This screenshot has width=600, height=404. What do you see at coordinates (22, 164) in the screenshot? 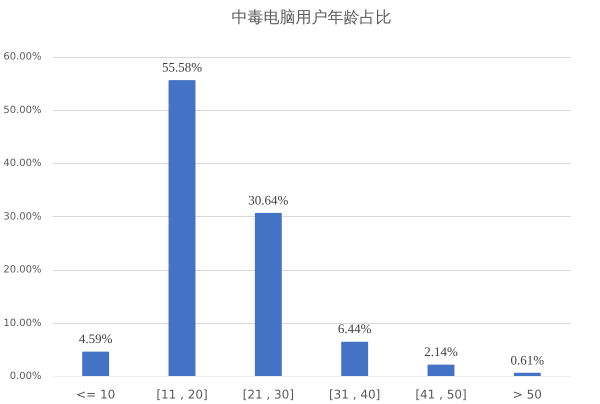
I see `y-tick-label: 40.00%` at bounding box center [22, 164].